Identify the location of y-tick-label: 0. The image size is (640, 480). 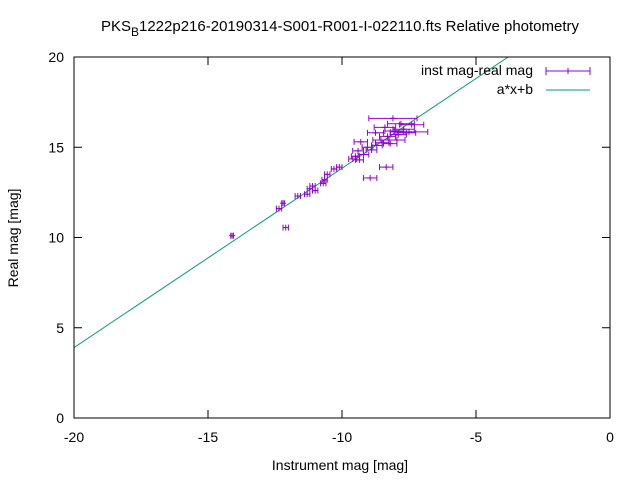
(60, 418).